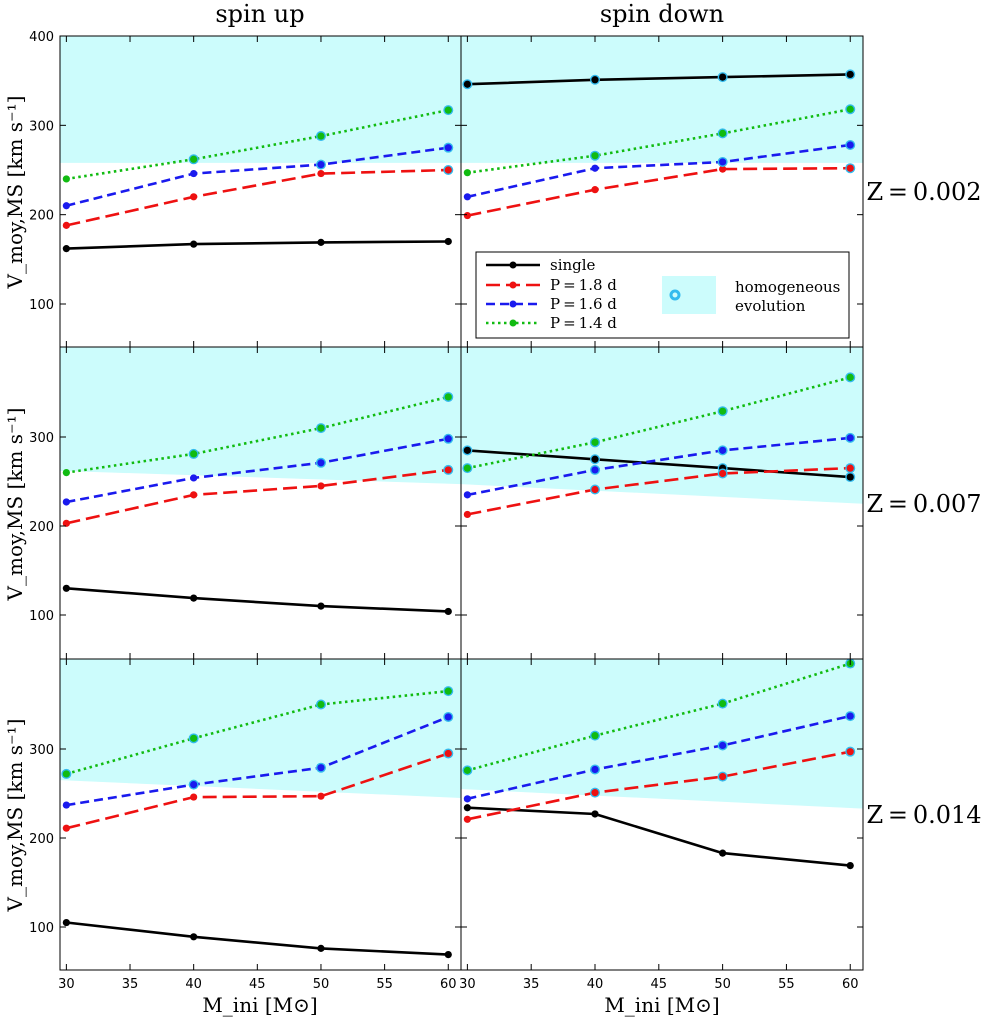  I want to click on y-axis-label-row1: V_moy,MS [km s⁻¹], so click(15, 193).